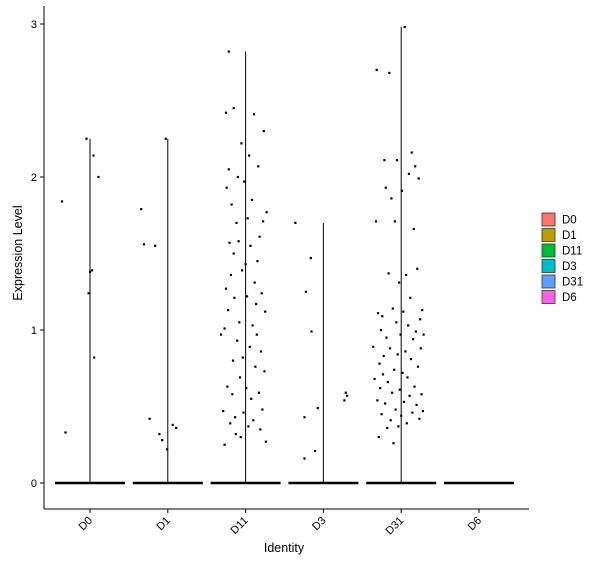 This screenshot has width=600, height=568. Describe the element at coordinates (569, 236) in the screenshot. I see `legend-label-d1: D1` at that location.